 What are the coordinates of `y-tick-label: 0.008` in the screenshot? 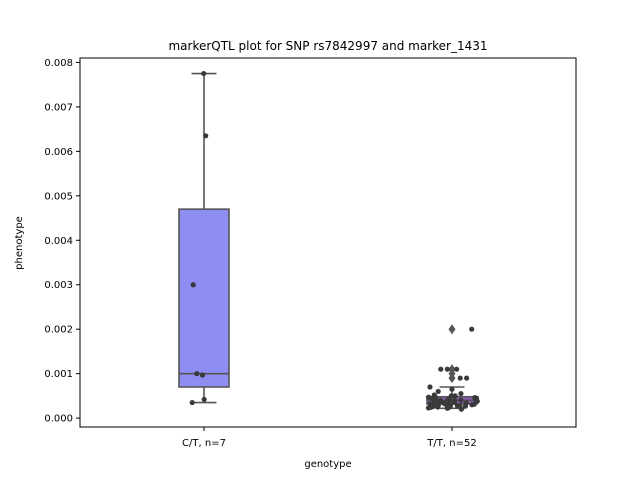 It's located at (58, 63).